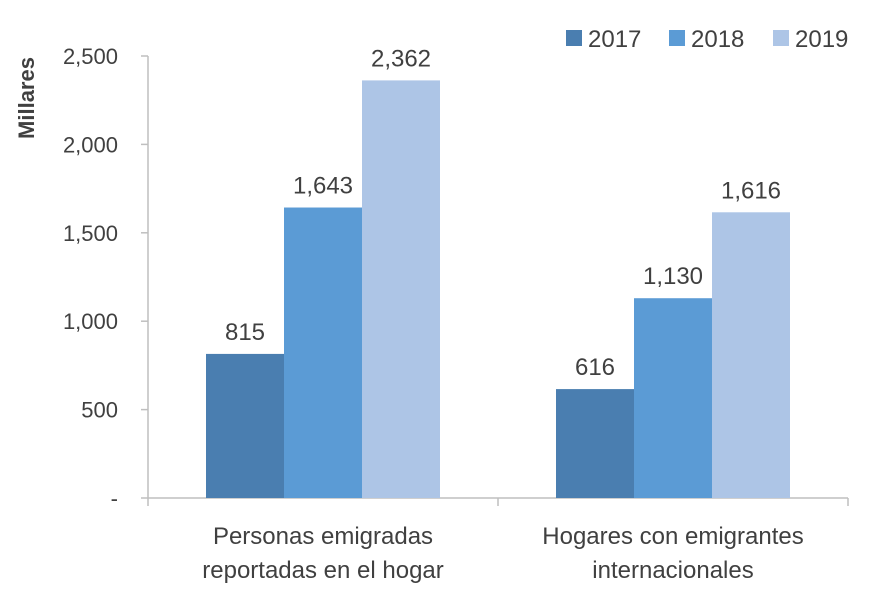 This screenshot has width=874, height=602. What do you see at coordinates (673, 276) in the screenshot?
I see `data-label-2018: 1,130` at bounding box center [673, 276].